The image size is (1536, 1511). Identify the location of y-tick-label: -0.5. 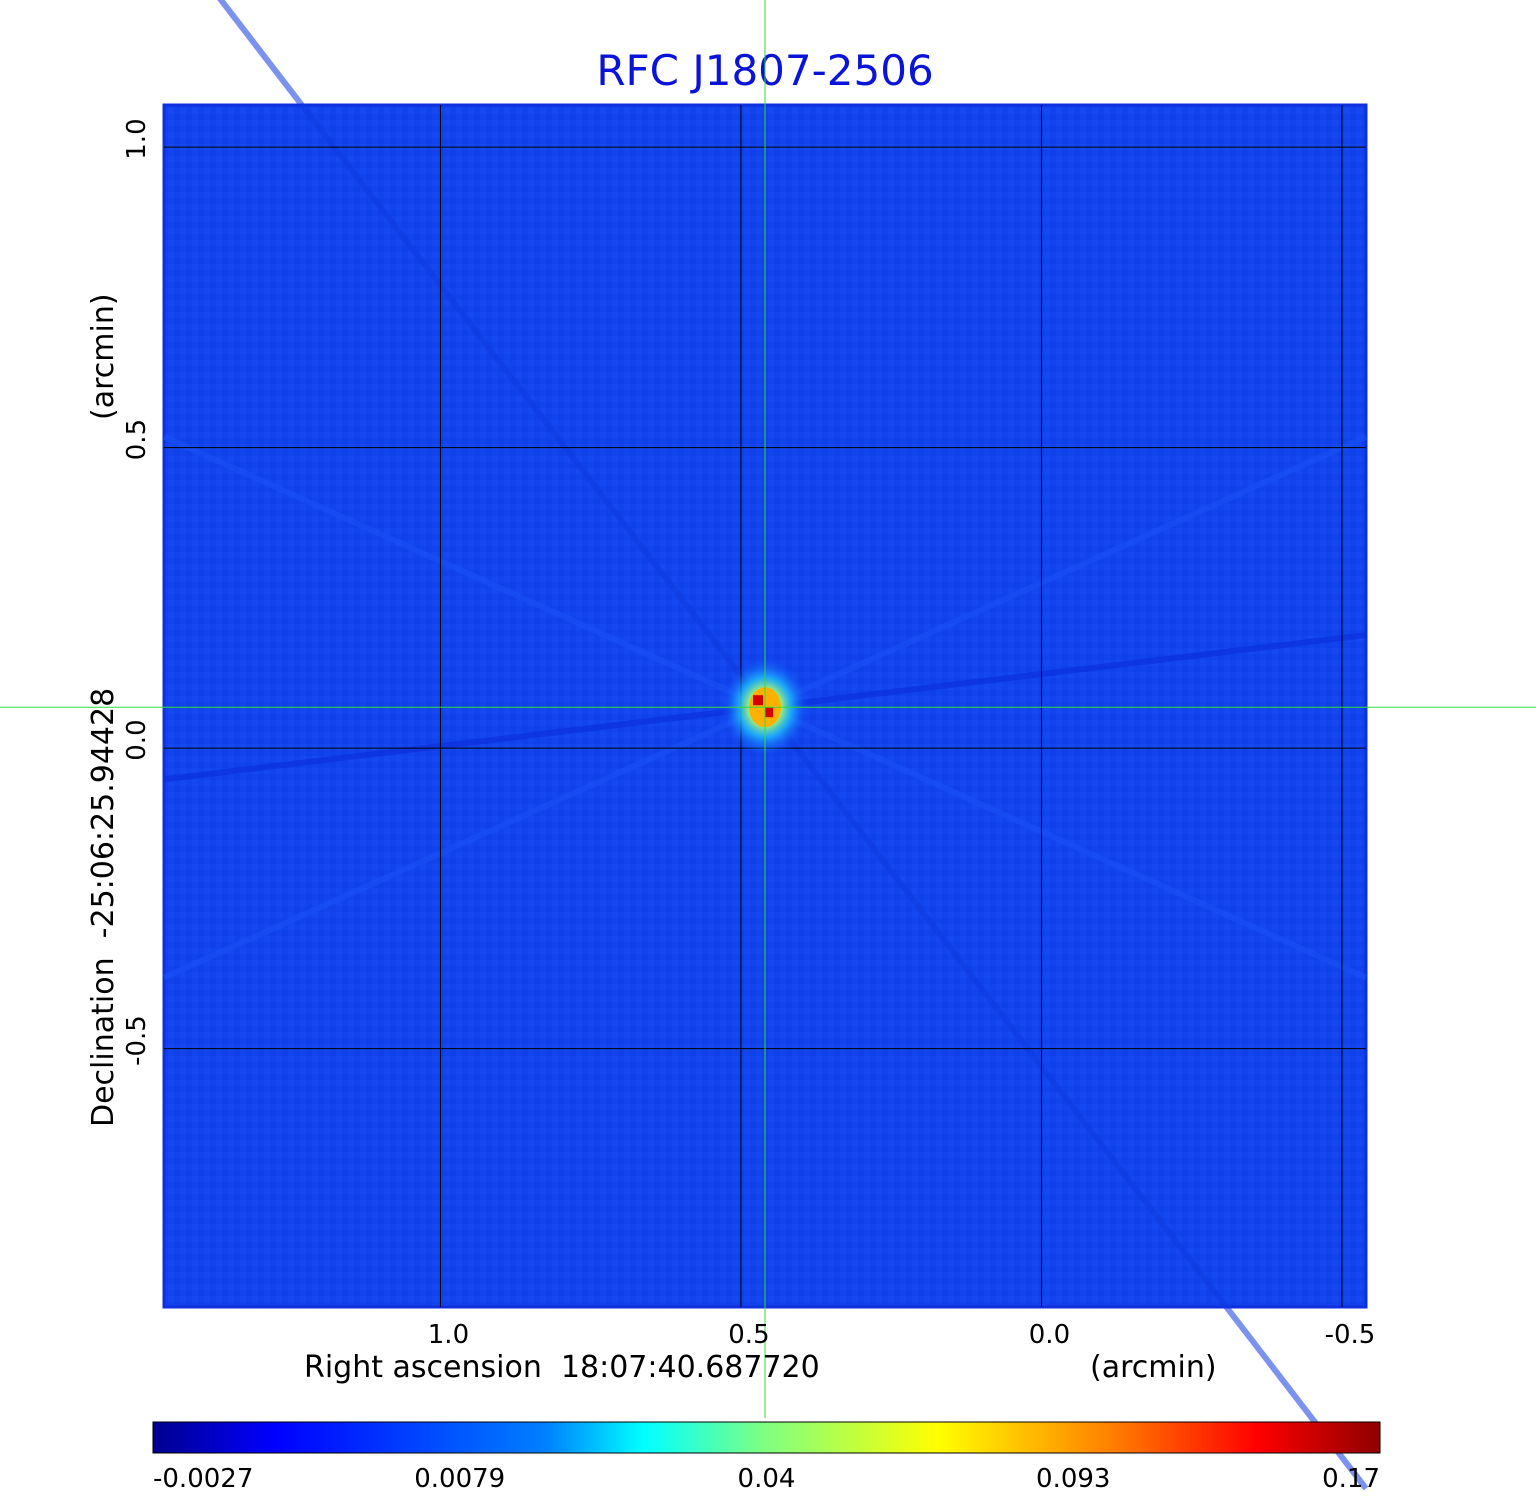
(137, 1040).